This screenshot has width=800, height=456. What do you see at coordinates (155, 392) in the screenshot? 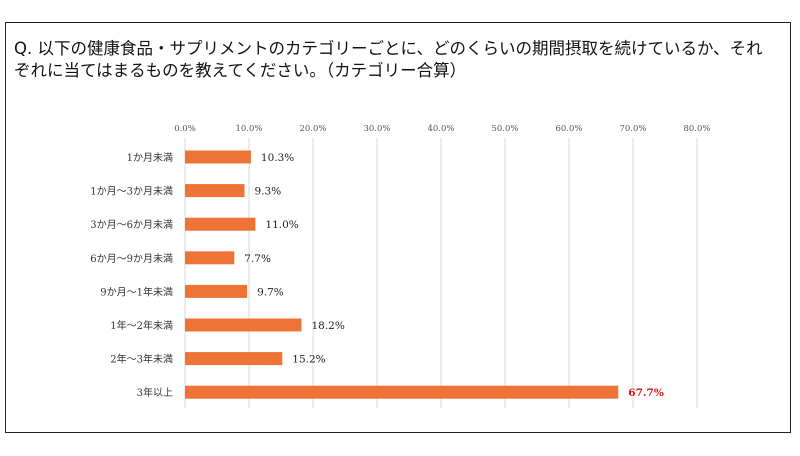
I see `category-label: 3年以上` at bounding box center [155, 392].